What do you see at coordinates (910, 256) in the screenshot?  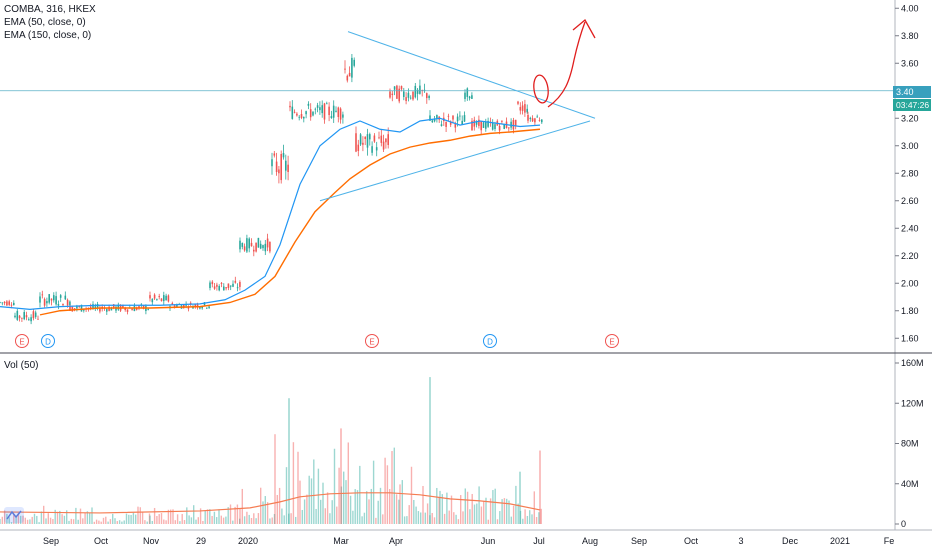 I see `price-tick-label: 2.20` at bounding box center [910, 256].